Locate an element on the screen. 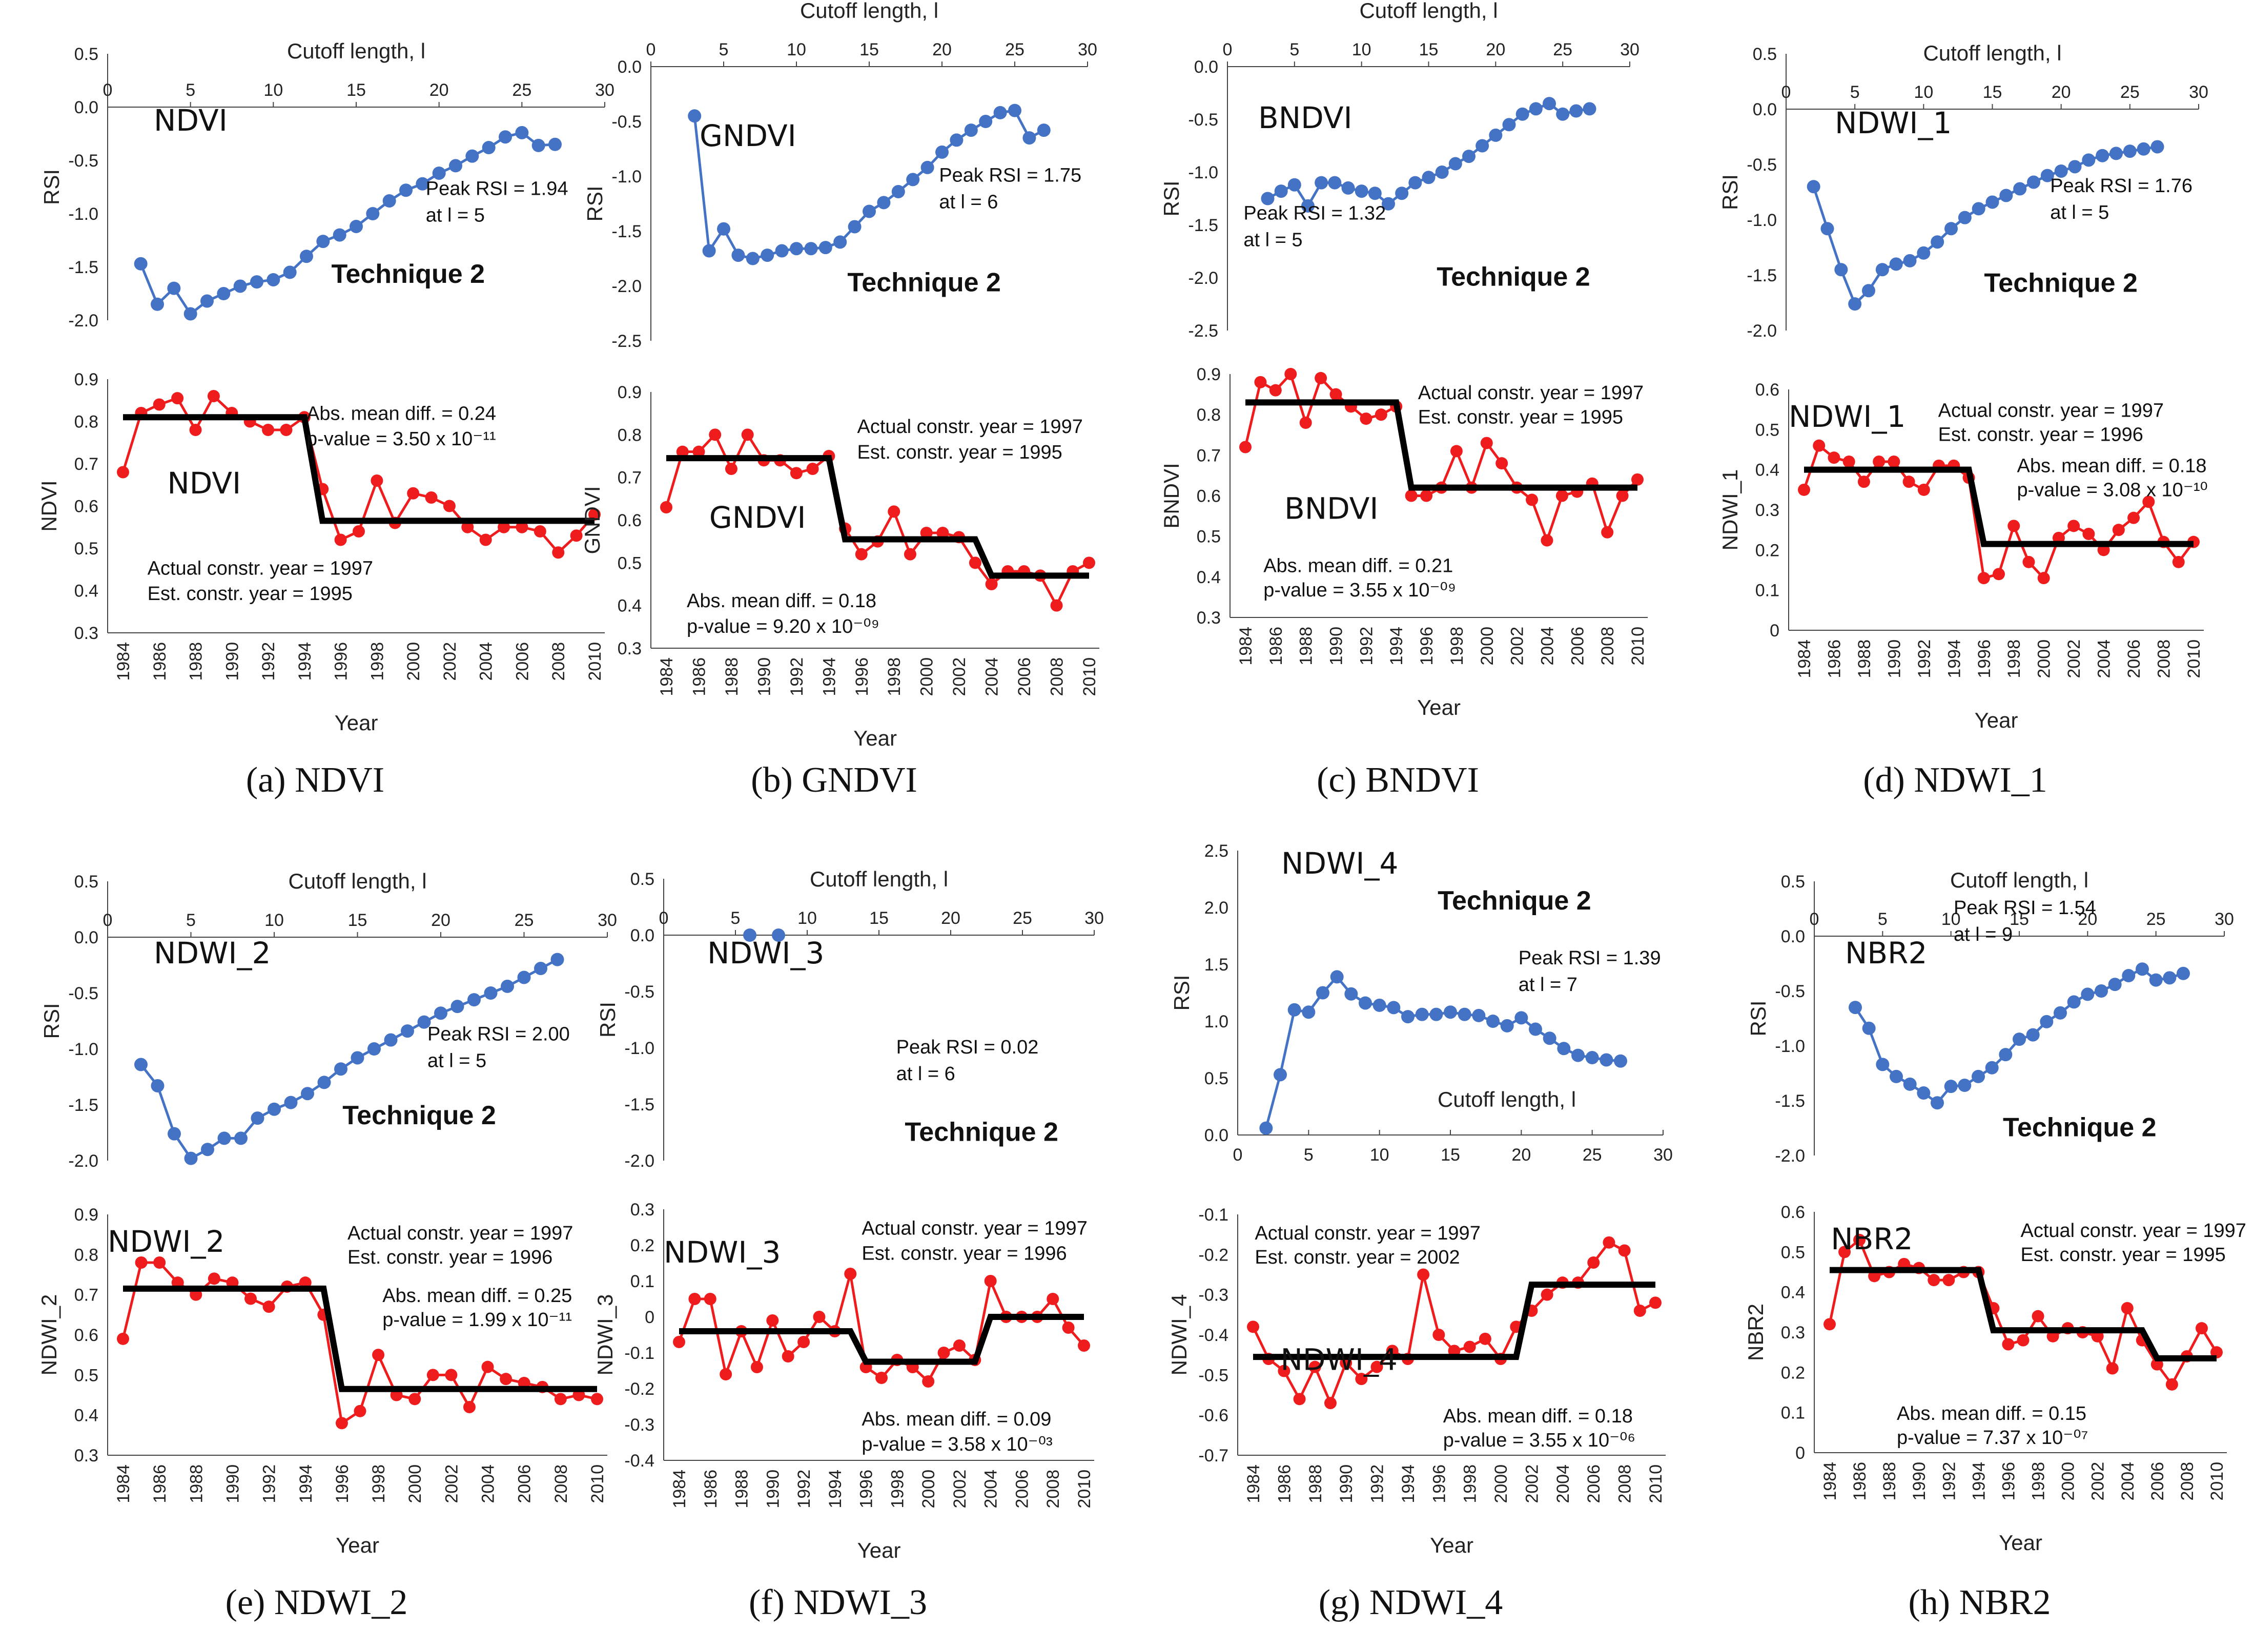 The height and width of the screenshot is (1652, 2254). rsi-xtick-label: 25 is located at coordinates (1022, 918).